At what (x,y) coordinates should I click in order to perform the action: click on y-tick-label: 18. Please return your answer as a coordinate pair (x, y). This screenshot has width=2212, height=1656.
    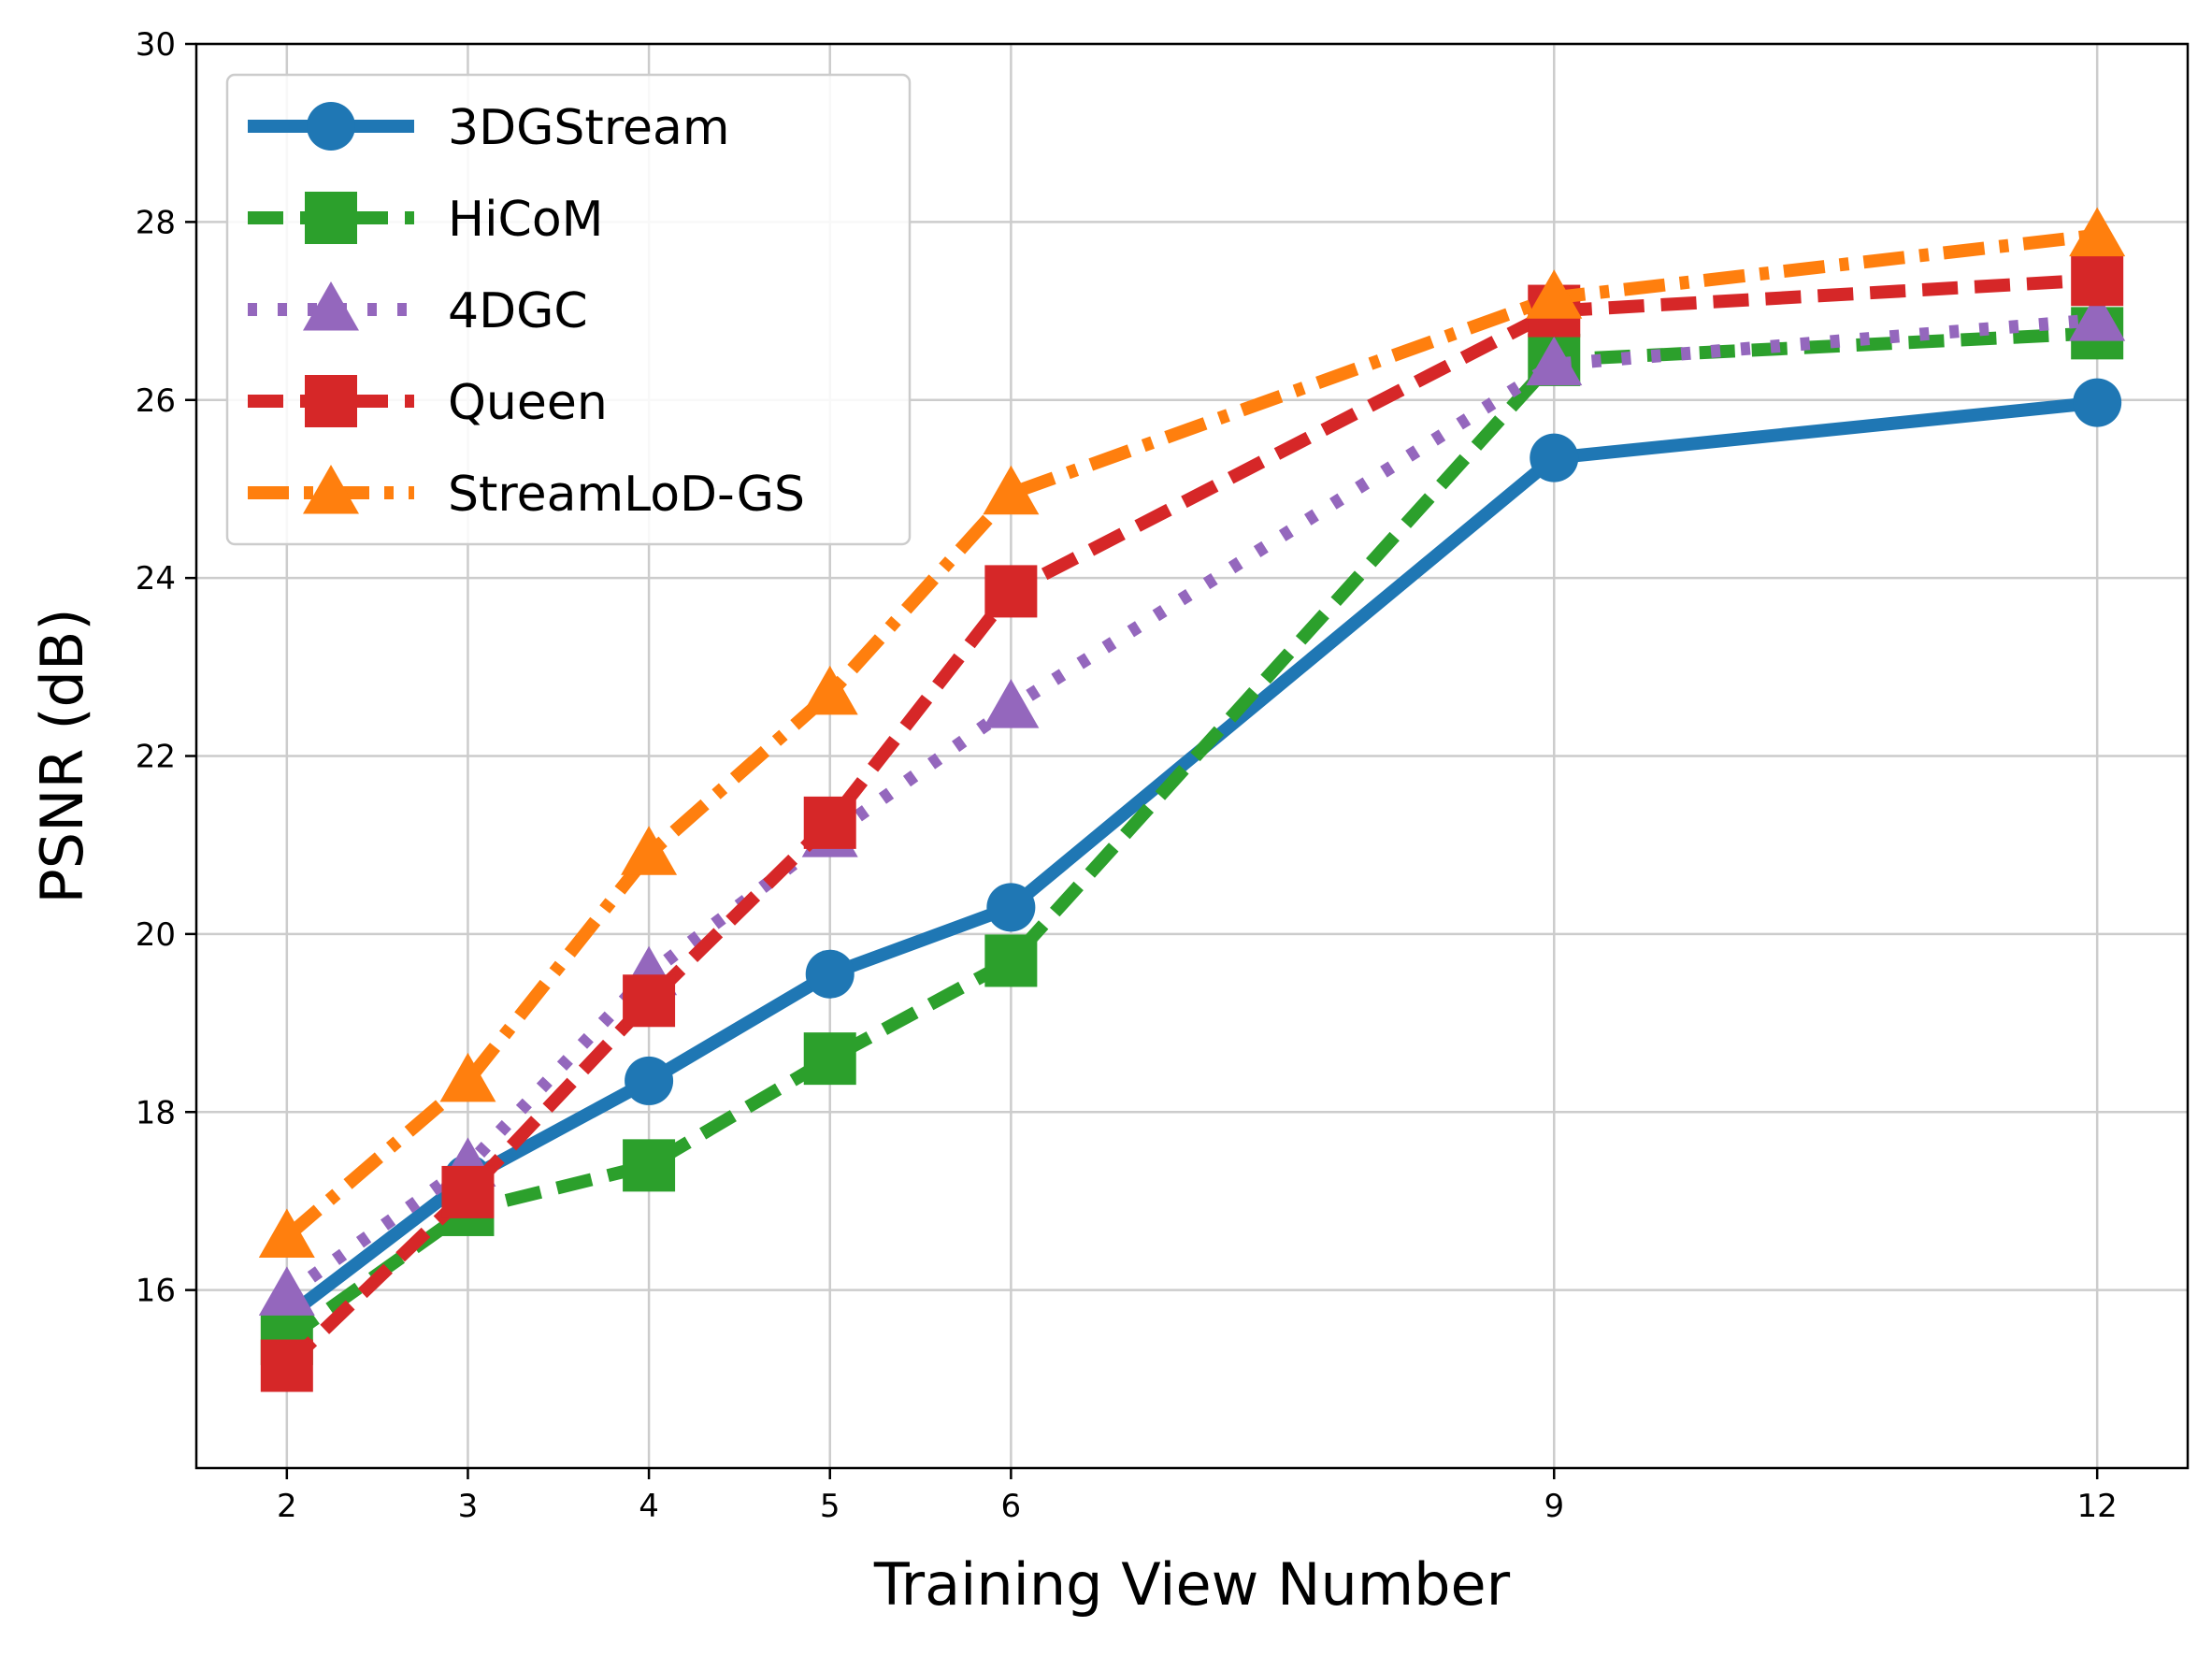
    Looking at the image, I should click on (156, 1112).